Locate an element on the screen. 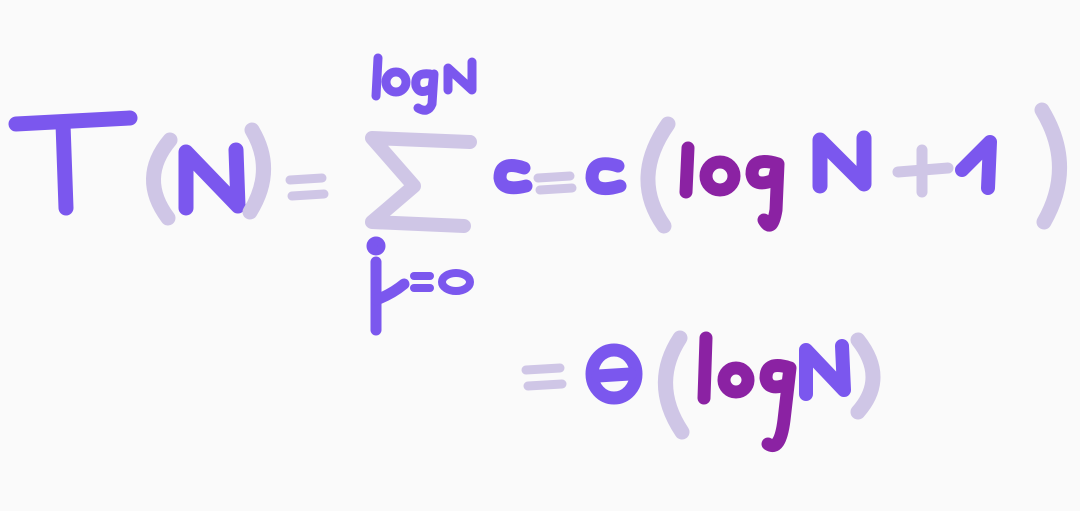 The image size is (1080, 511). theta-var-N is located at coordinates (825, 370).